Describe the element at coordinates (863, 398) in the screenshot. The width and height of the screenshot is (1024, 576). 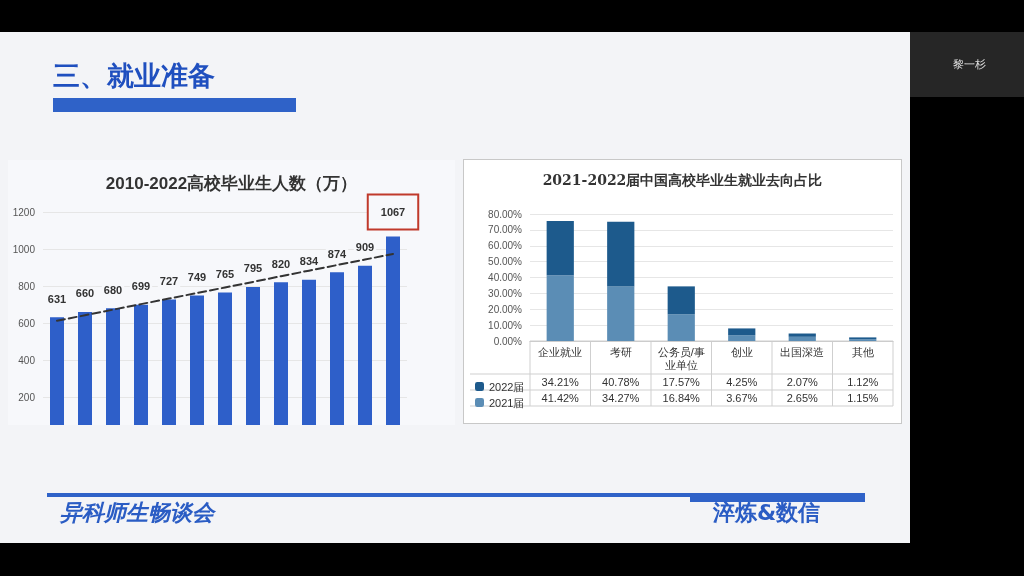
I see `data-label: 1.15%` at that location.